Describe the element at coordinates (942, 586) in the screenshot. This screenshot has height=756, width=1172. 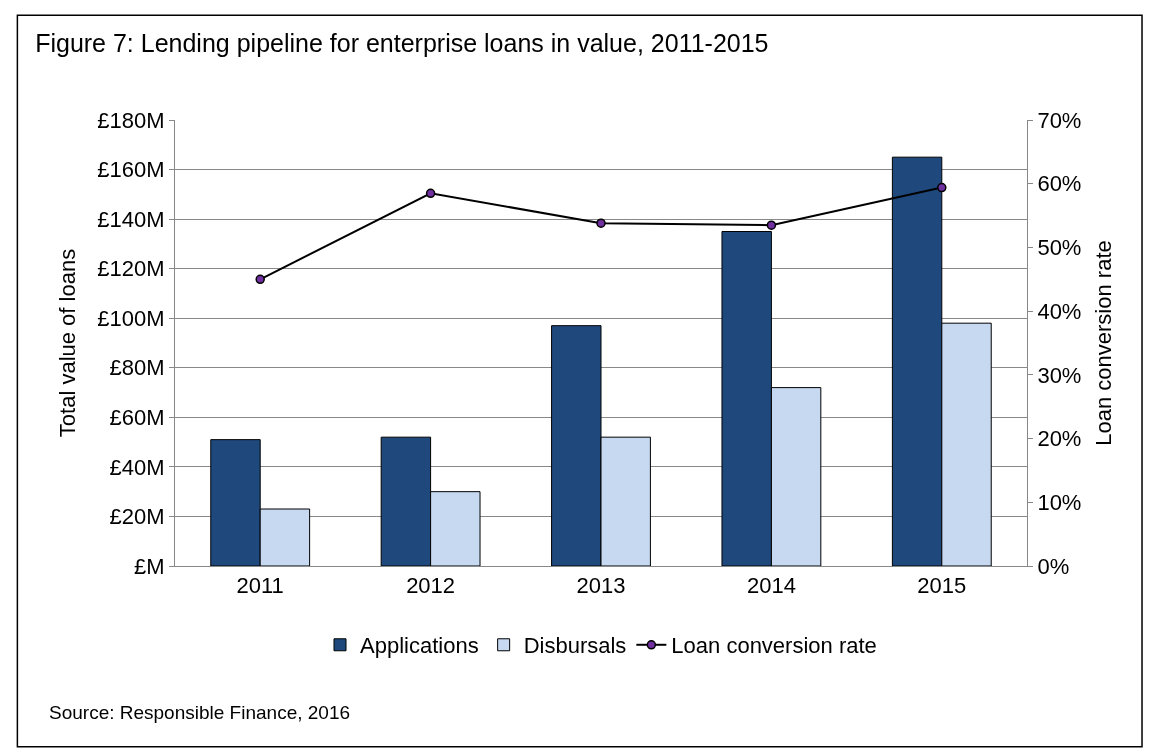
I see `x-tick-label: 2015` at that location.